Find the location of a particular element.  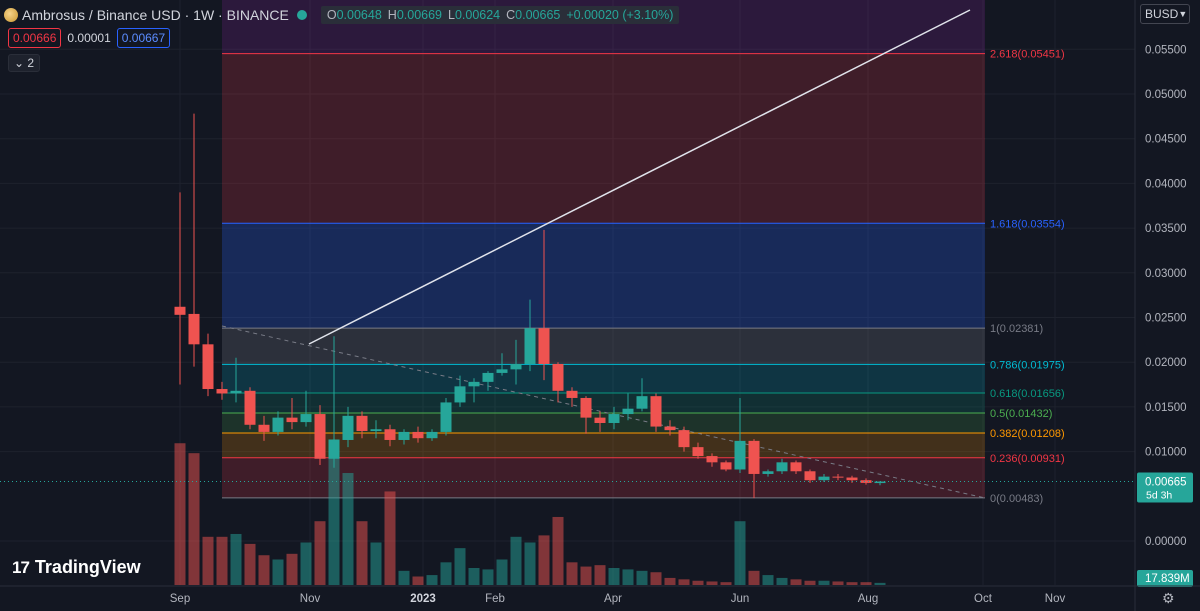

price-axis-label: 0.01000 is located at coordinates (1166, 453).